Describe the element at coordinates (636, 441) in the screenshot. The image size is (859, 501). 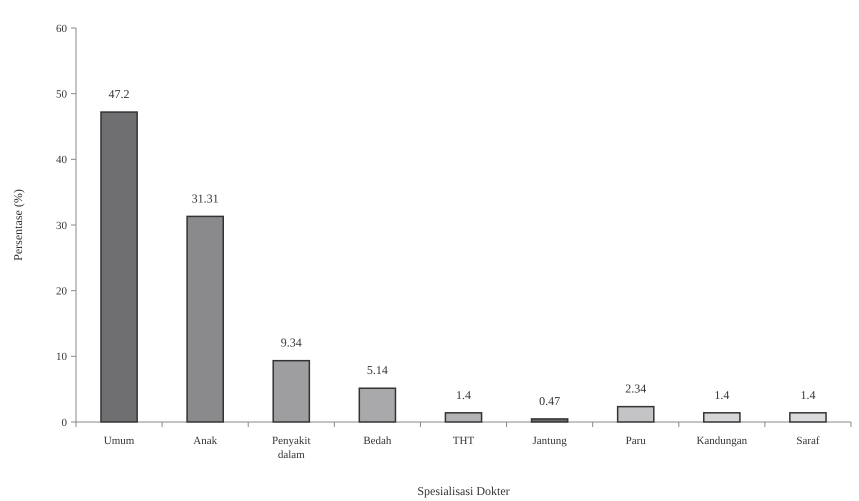
I see `x-tick-label: Paru` at that location.